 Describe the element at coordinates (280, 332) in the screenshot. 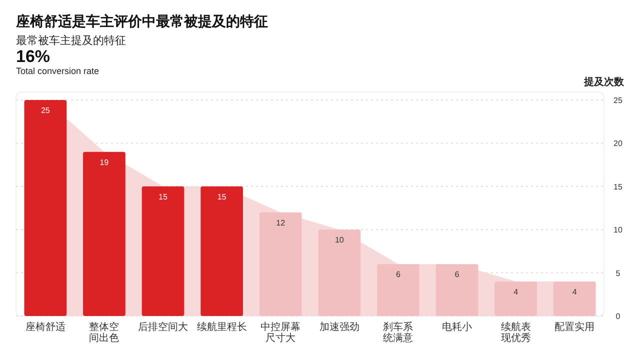

I see `x-tick-label: 中控屏幕尺寸大` at that location.